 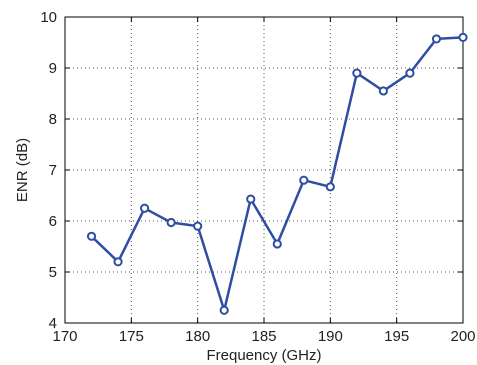 I want to click on y-tick-label: 6, so click(x=53, y=221).